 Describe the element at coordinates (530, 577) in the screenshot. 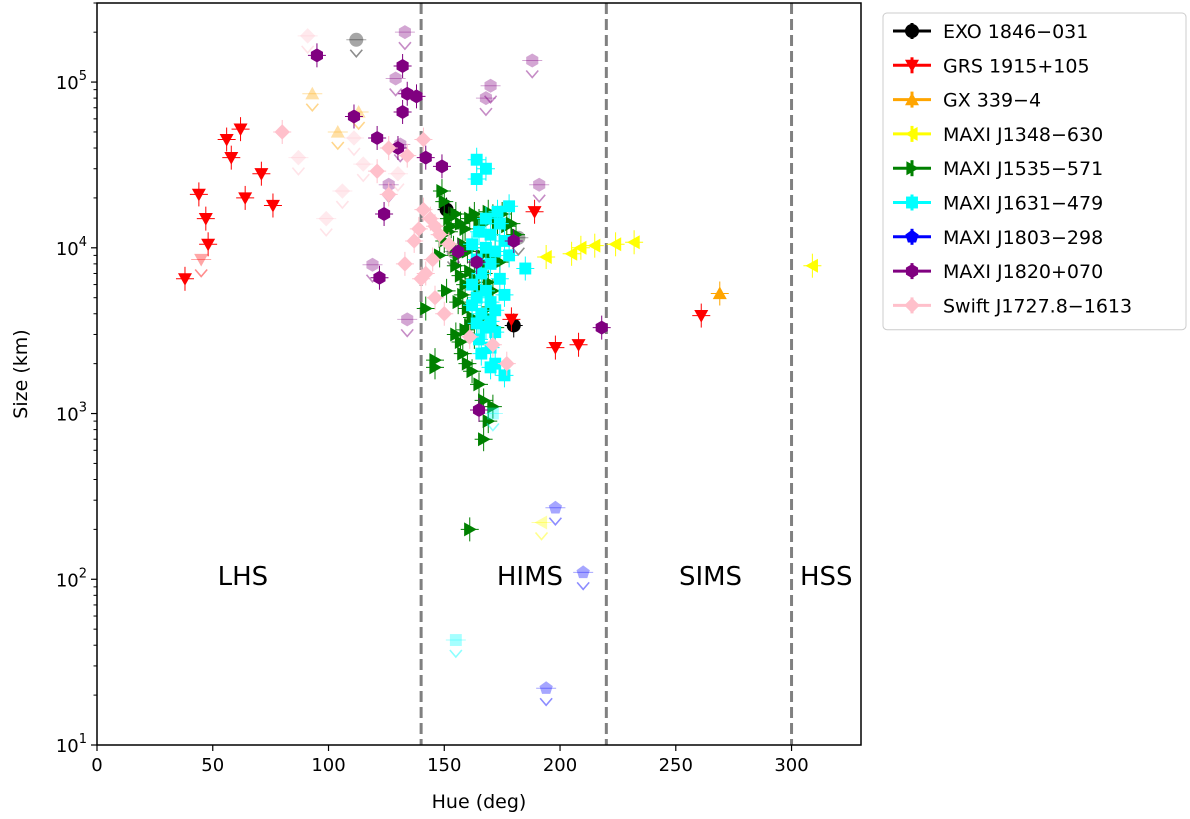

I see `region-label: HIMS` at that location.